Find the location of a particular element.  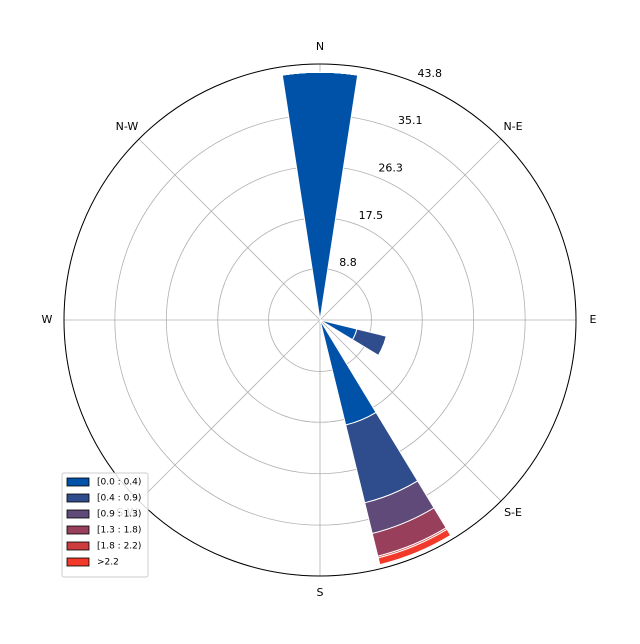

legend-label: >2.2 is located at coordinates (108, 563).